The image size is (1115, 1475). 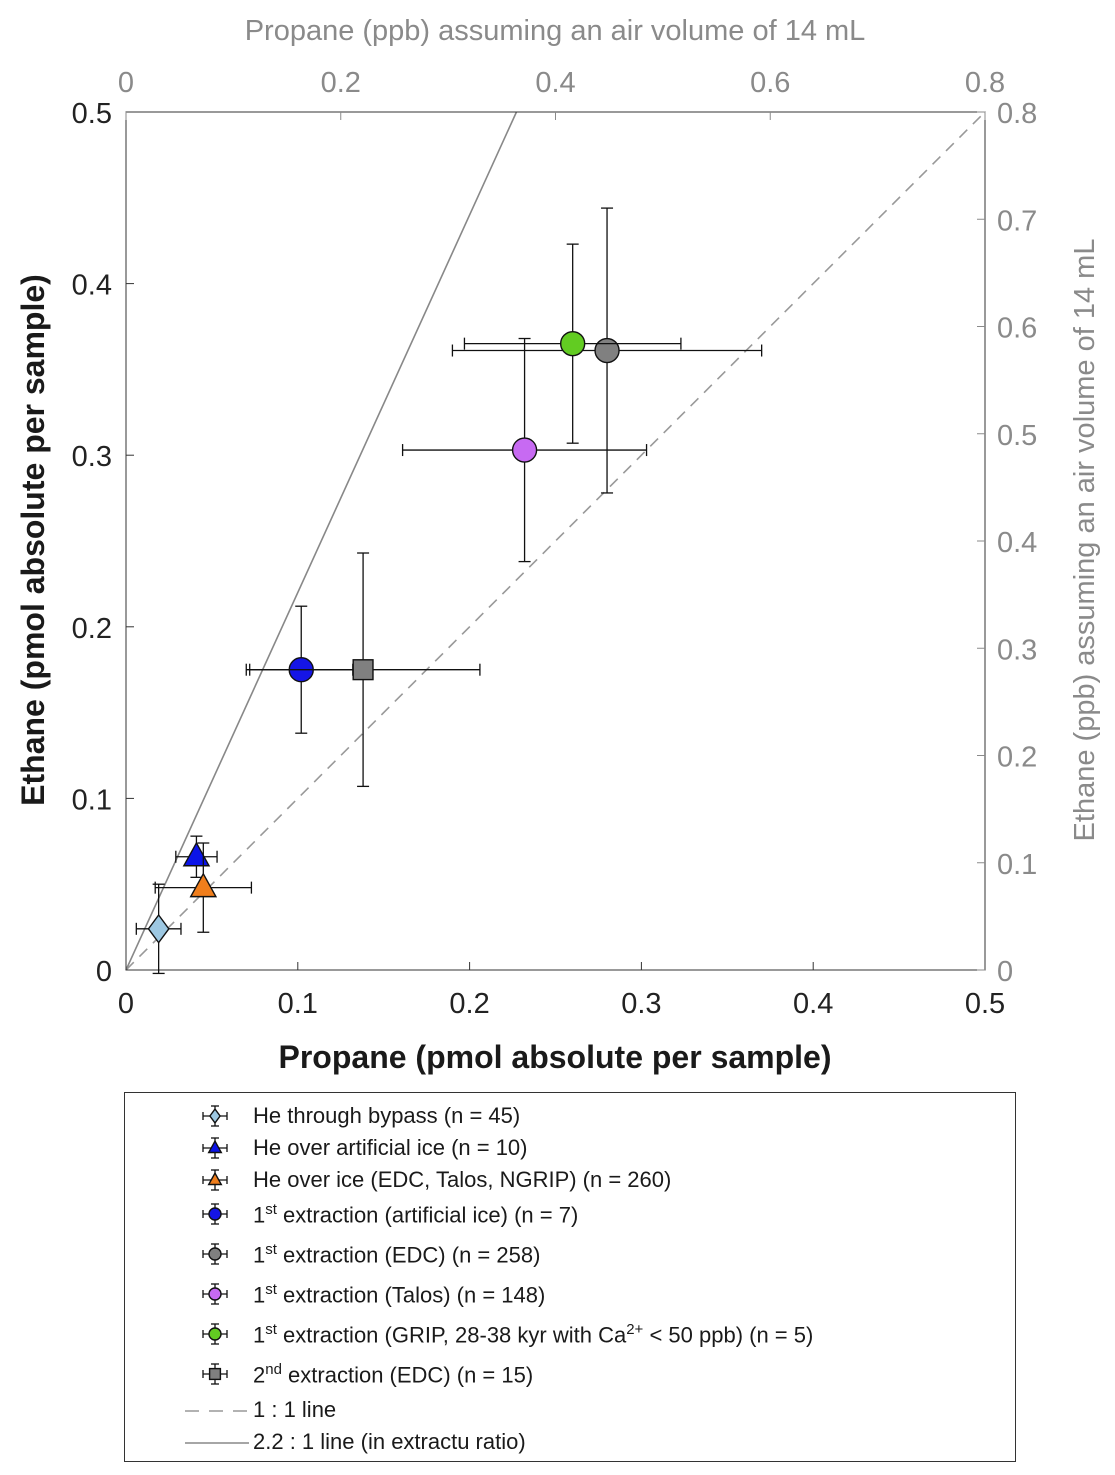 What do you see at coordinates (1017, 758) in the screenshot?
I see `right-tick-label: 0.2` at bounding box center [1017, 758].